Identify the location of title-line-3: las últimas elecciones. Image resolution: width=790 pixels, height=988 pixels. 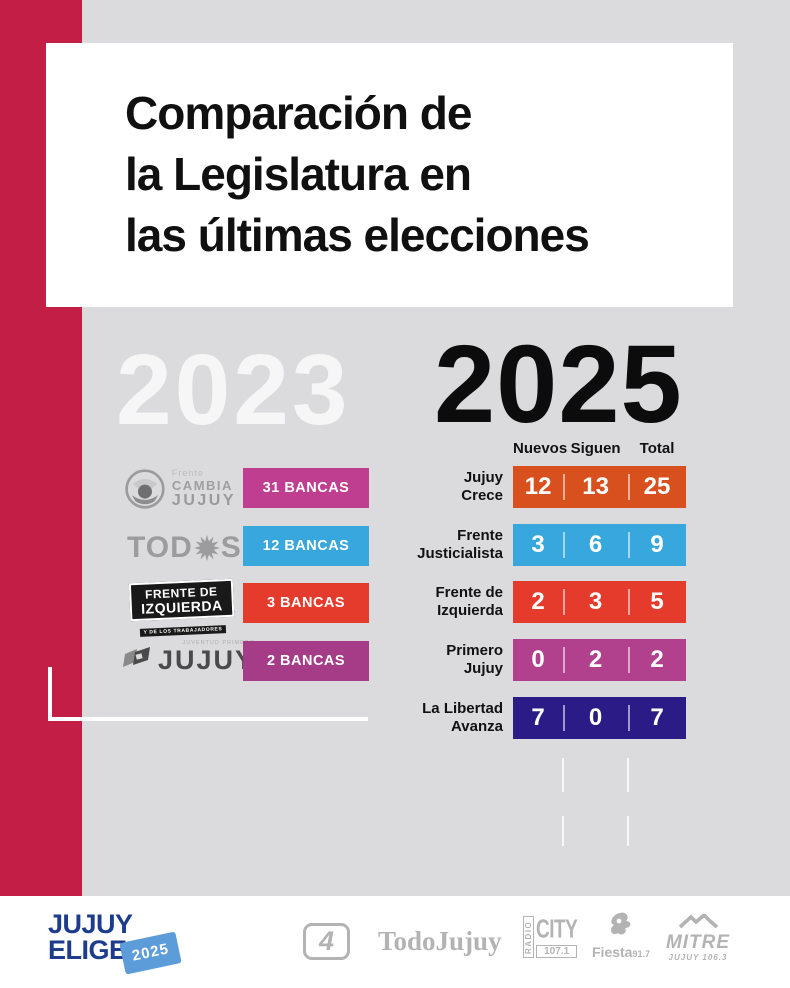
(357, 235).